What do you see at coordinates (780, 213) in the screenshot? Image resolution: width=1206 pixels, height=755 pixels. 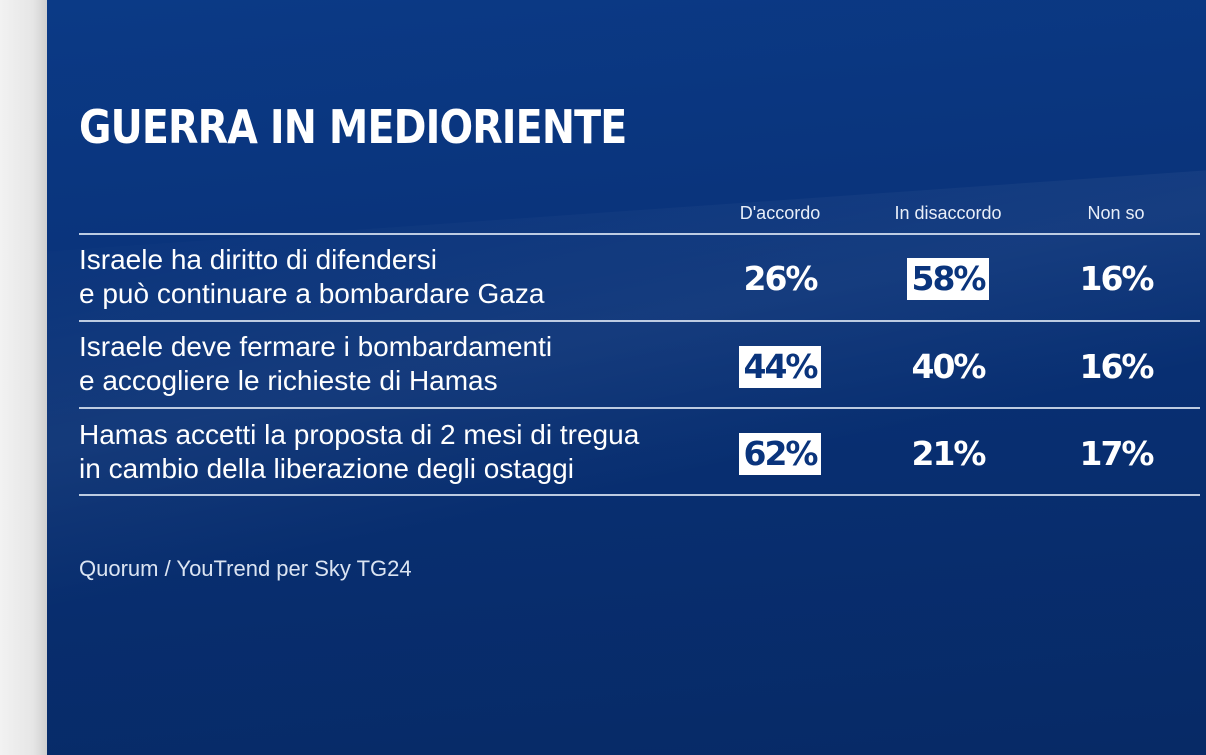 I see `column-header-agree: D'accordo` at bounding box center [780, 213].